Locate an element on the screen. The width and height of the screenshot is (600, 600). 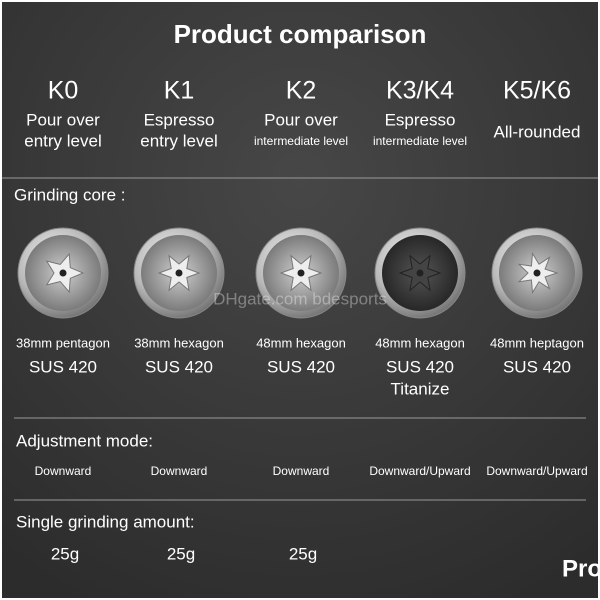
core-spec: 38mm hexagon is located at coordinates (179, 342).